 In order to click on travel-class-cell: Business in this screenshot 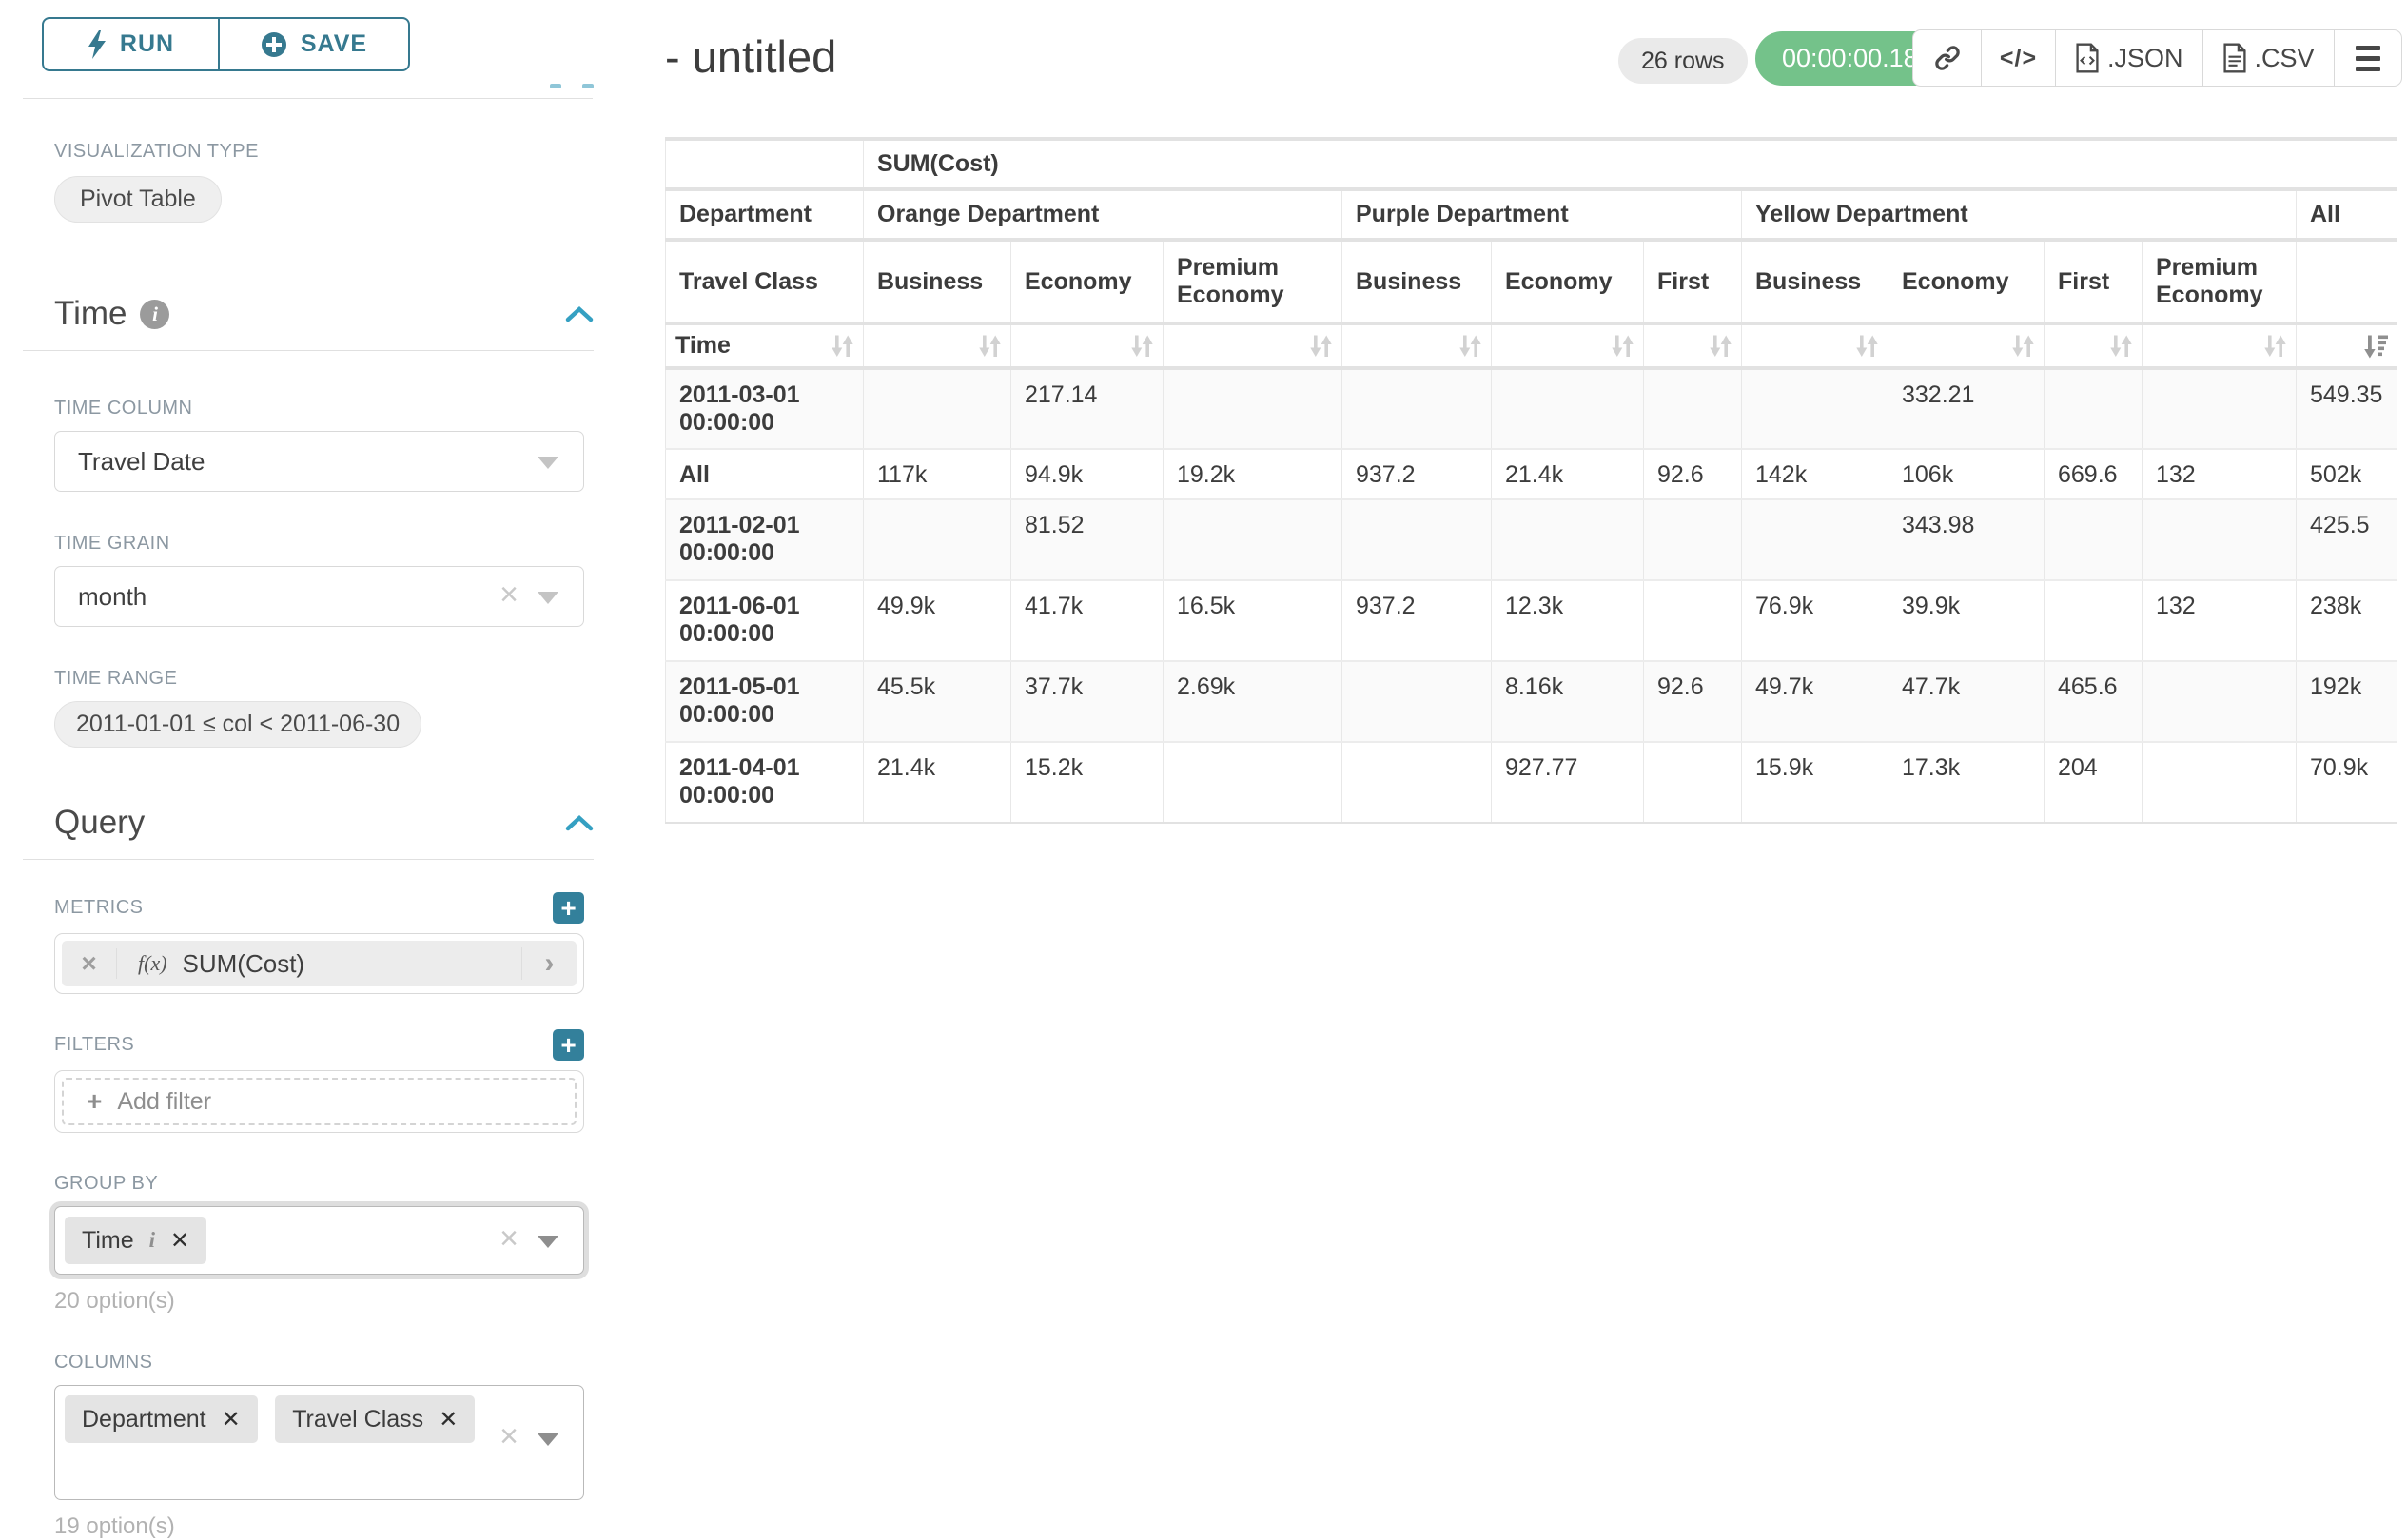, I will do `click(1416, 282)`.